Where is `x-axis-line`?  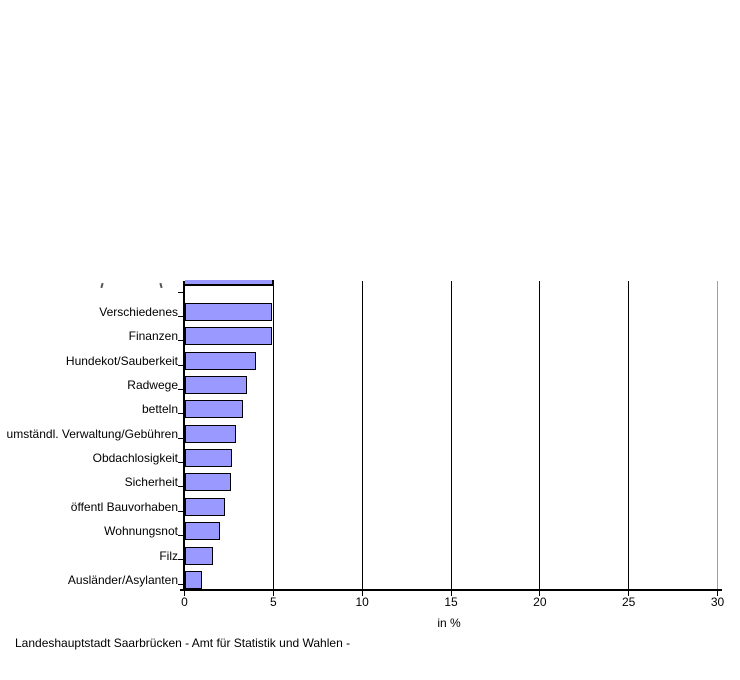 x-axis-line is located at coordinates (451, 590).